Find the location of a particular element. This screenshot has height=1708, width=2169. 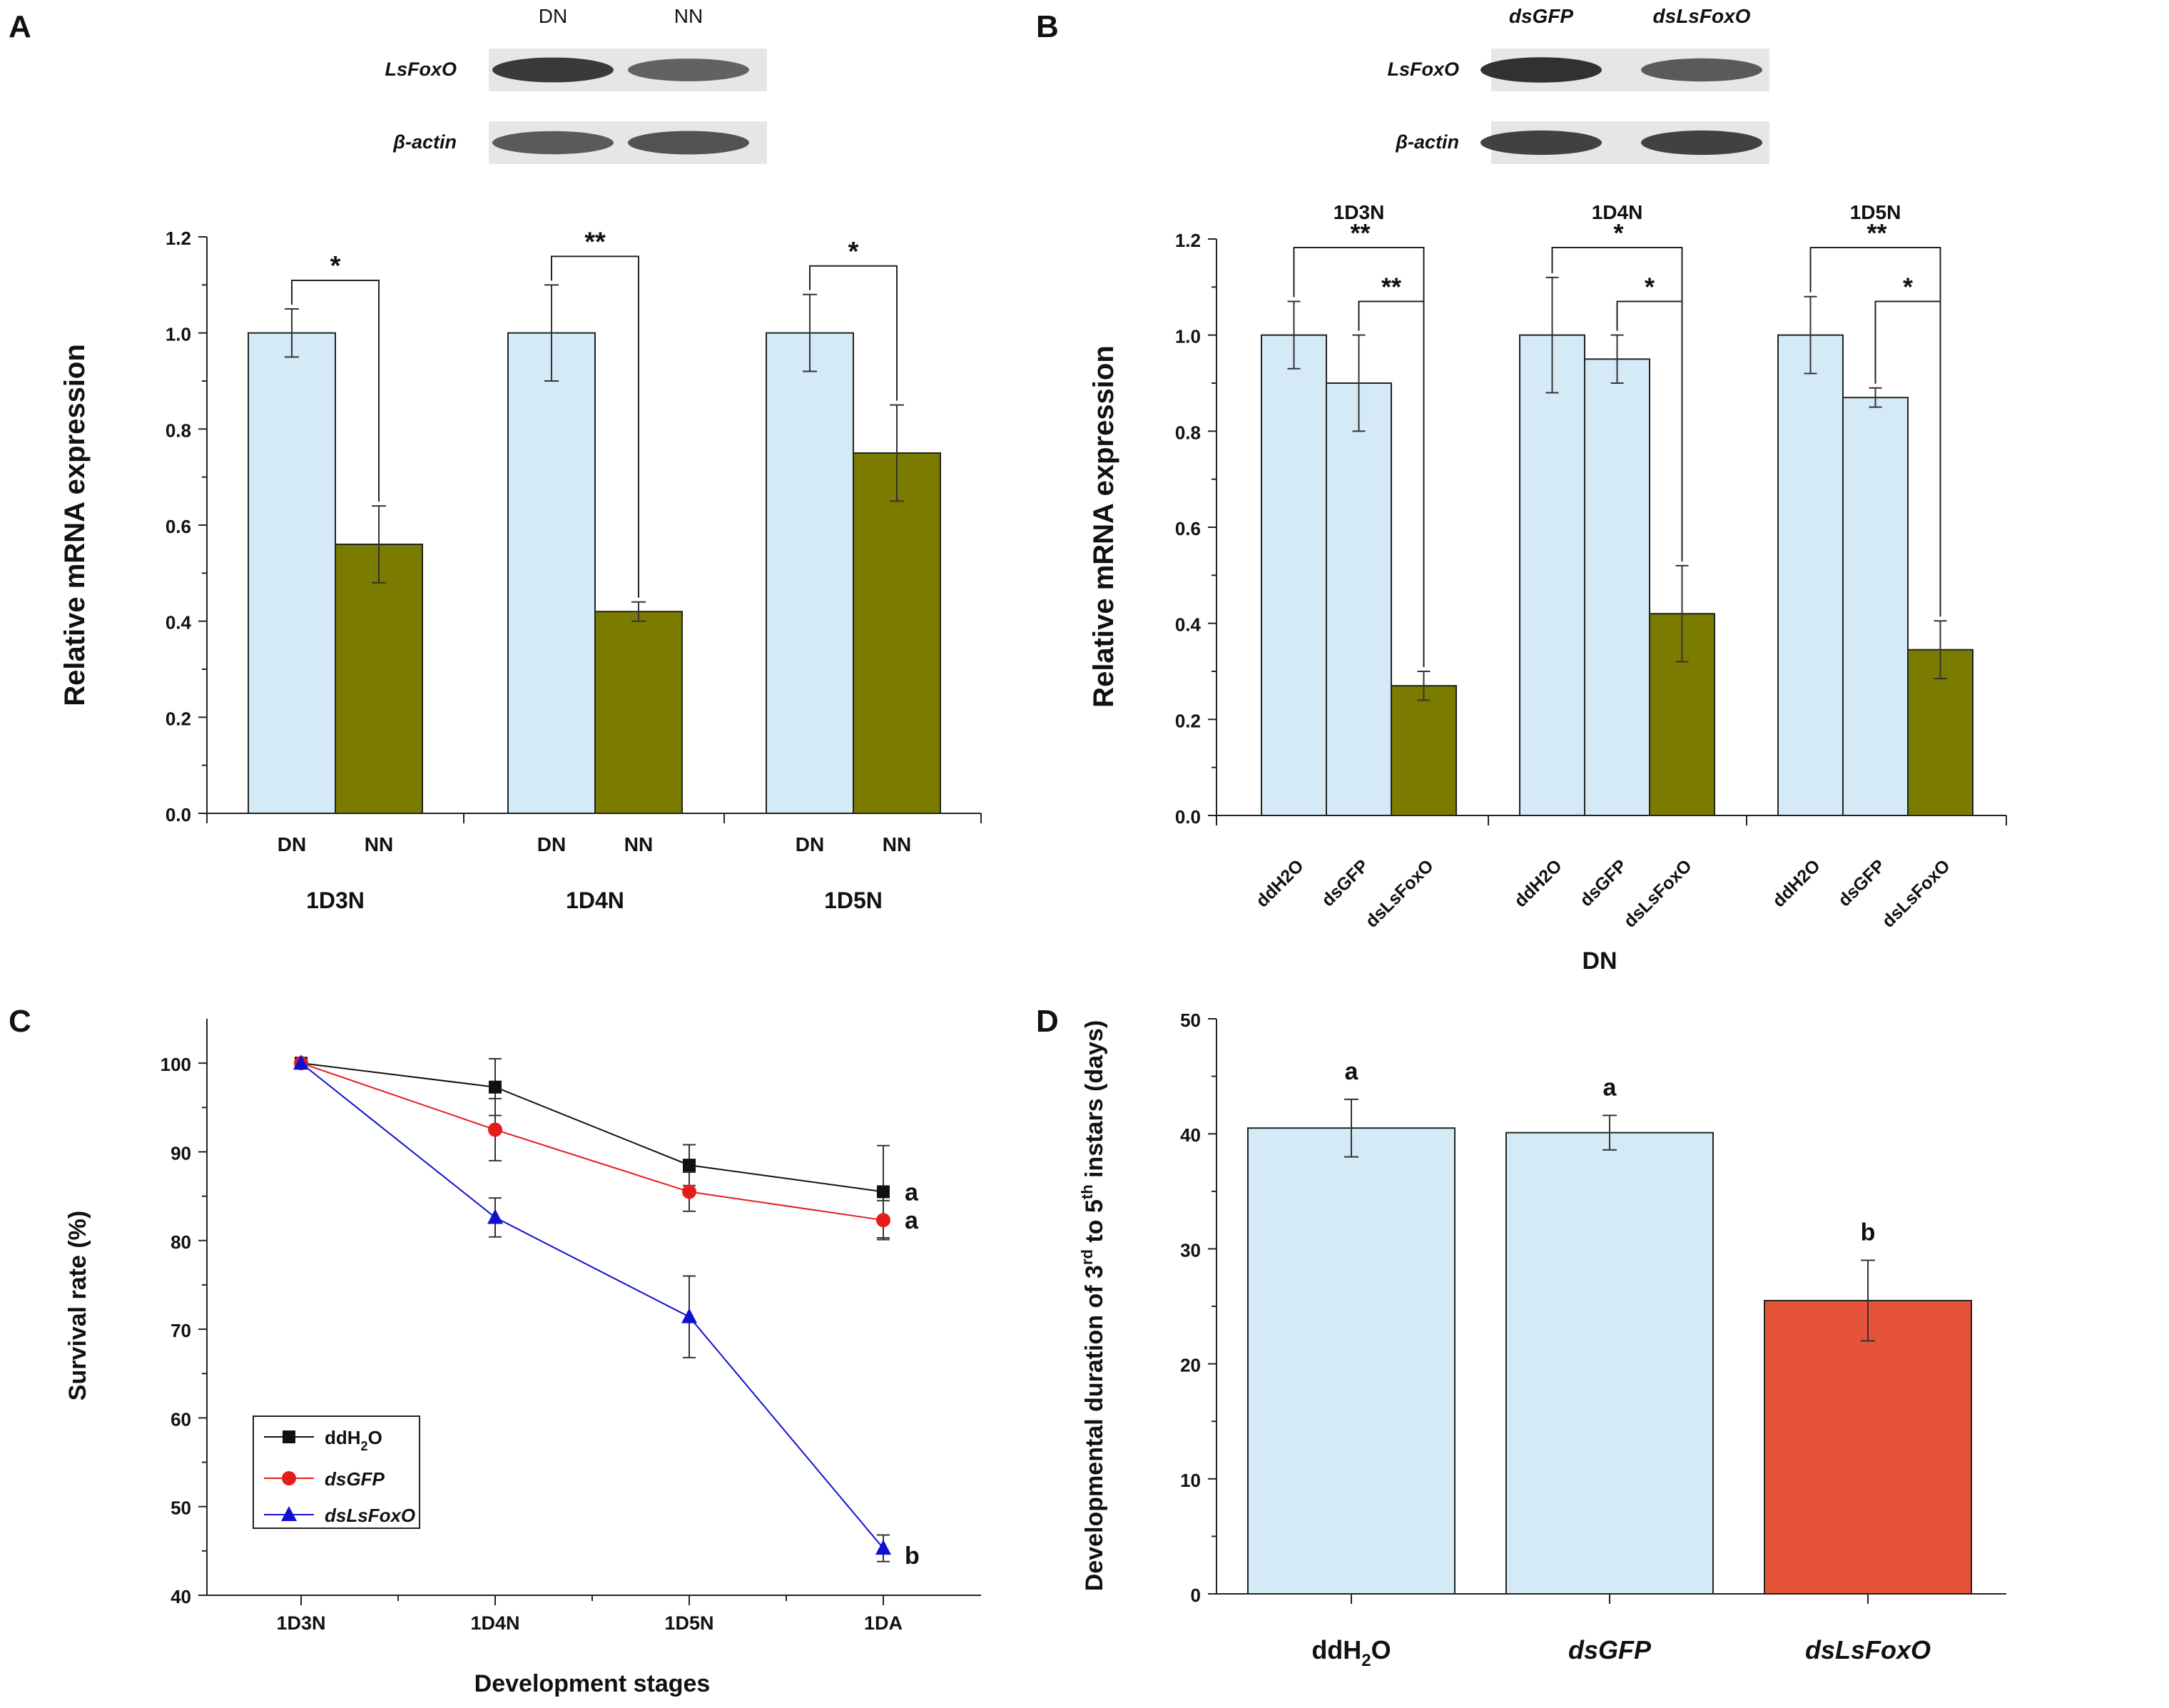

legend-label-main: dsLsFoxO is located at coordinates (370, 1515).